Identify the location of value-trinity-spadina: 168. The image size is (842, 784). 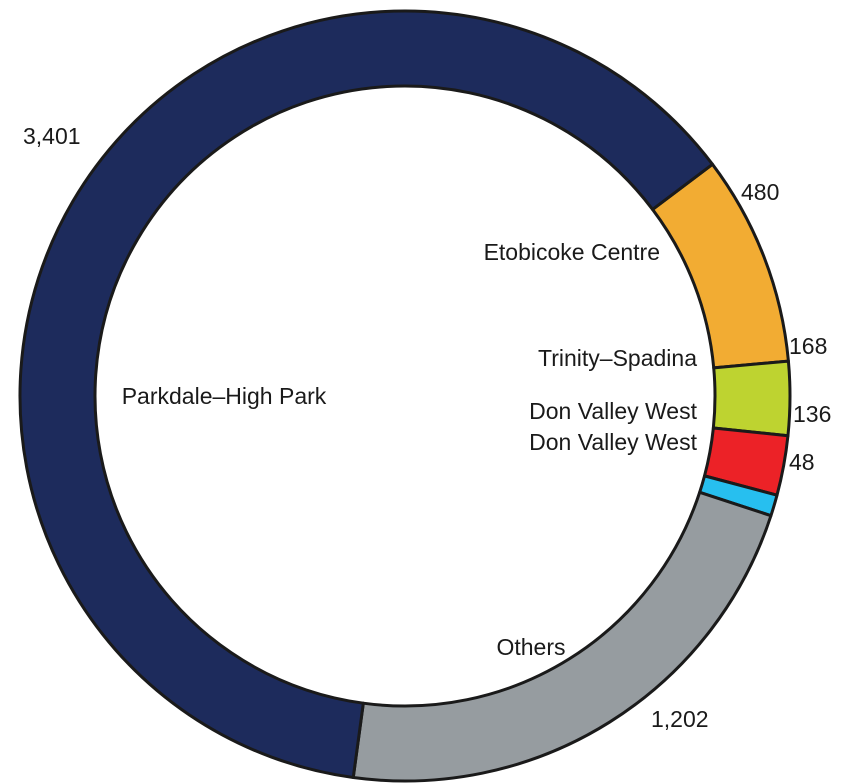
(808, 346).